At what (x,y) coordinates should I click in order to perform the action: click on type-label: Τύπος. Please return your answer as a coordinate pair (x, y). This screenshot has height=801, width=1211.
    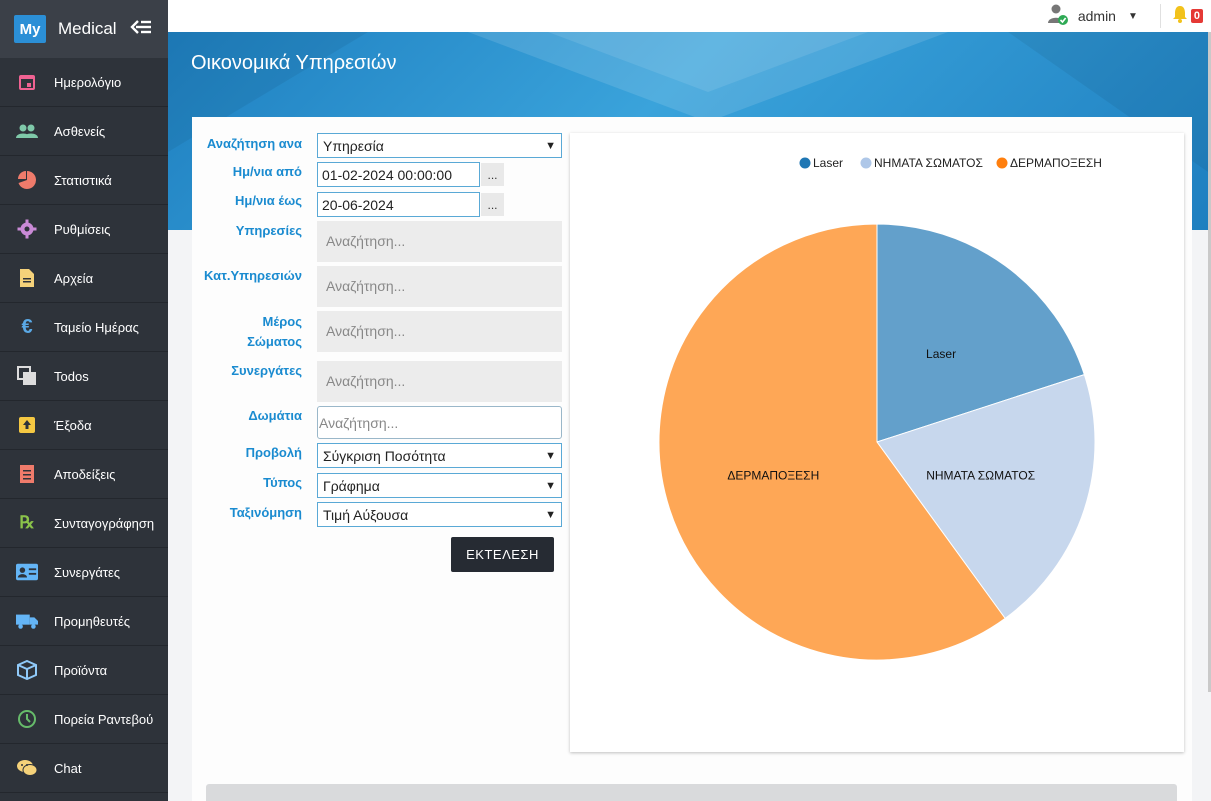
    Looking at the image, I should click on (282, 482).